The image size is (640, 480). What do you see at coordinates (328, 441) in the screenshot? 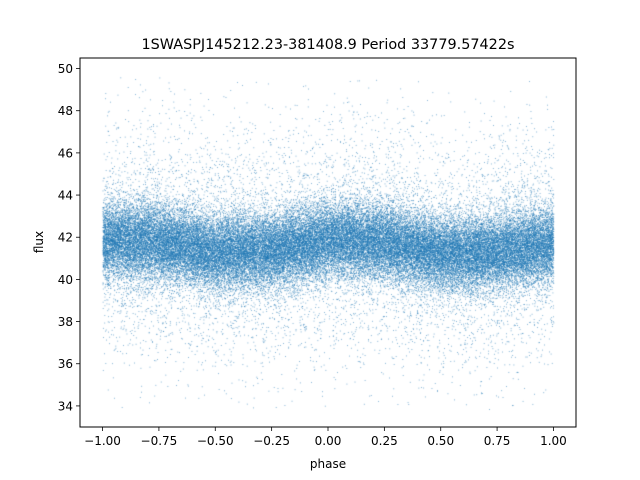
I see `x-tick-label: 0.00` at bounding box center [328, 441].